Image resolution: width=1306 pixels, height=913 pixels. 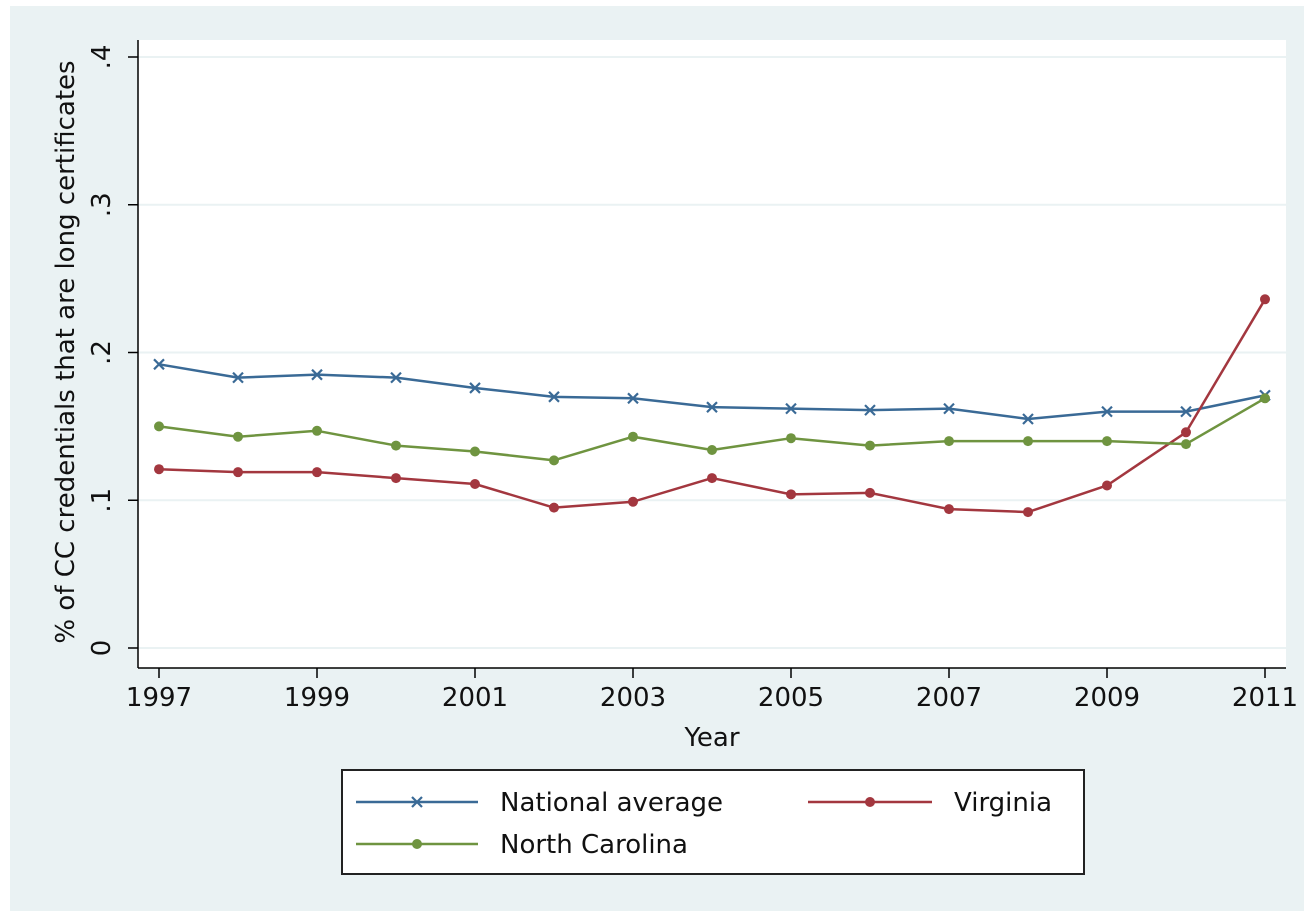 I want to click on x-axis-title: Year, so click(x=711, y=738).